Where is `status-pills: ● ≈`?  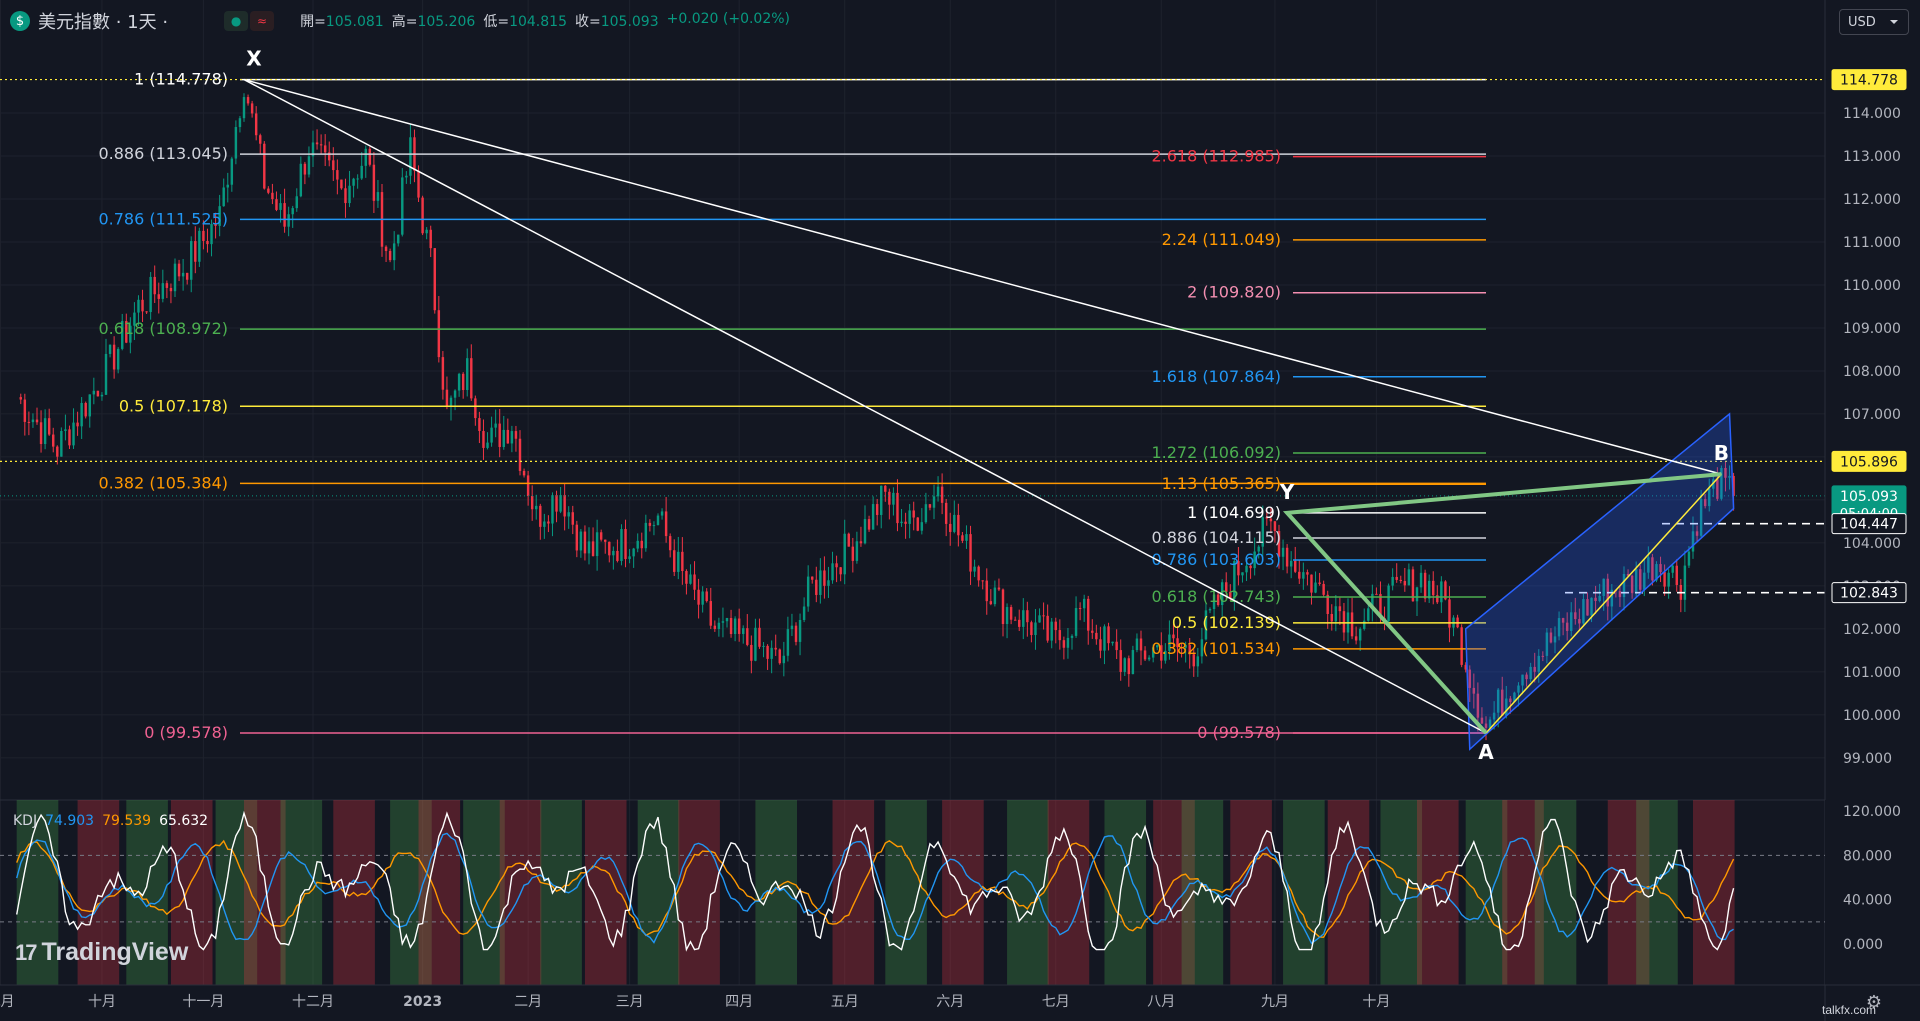 status-pills: ● ≈ is located at coordinates (249, 21).